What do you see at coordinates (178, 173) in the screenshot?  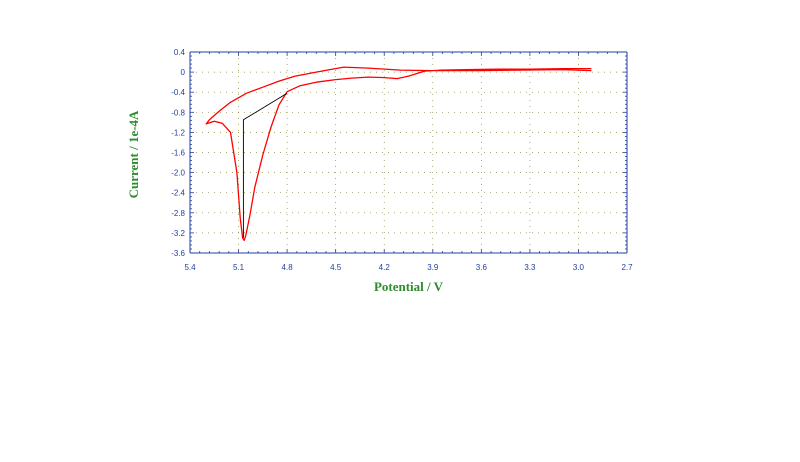 I see `y-tick-label: -2.0` at bounding box center [178, 173].